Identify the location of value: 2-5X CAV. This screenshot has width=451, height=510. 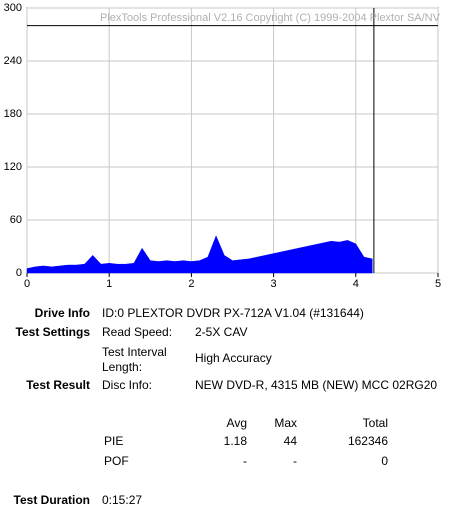
(221, 332).